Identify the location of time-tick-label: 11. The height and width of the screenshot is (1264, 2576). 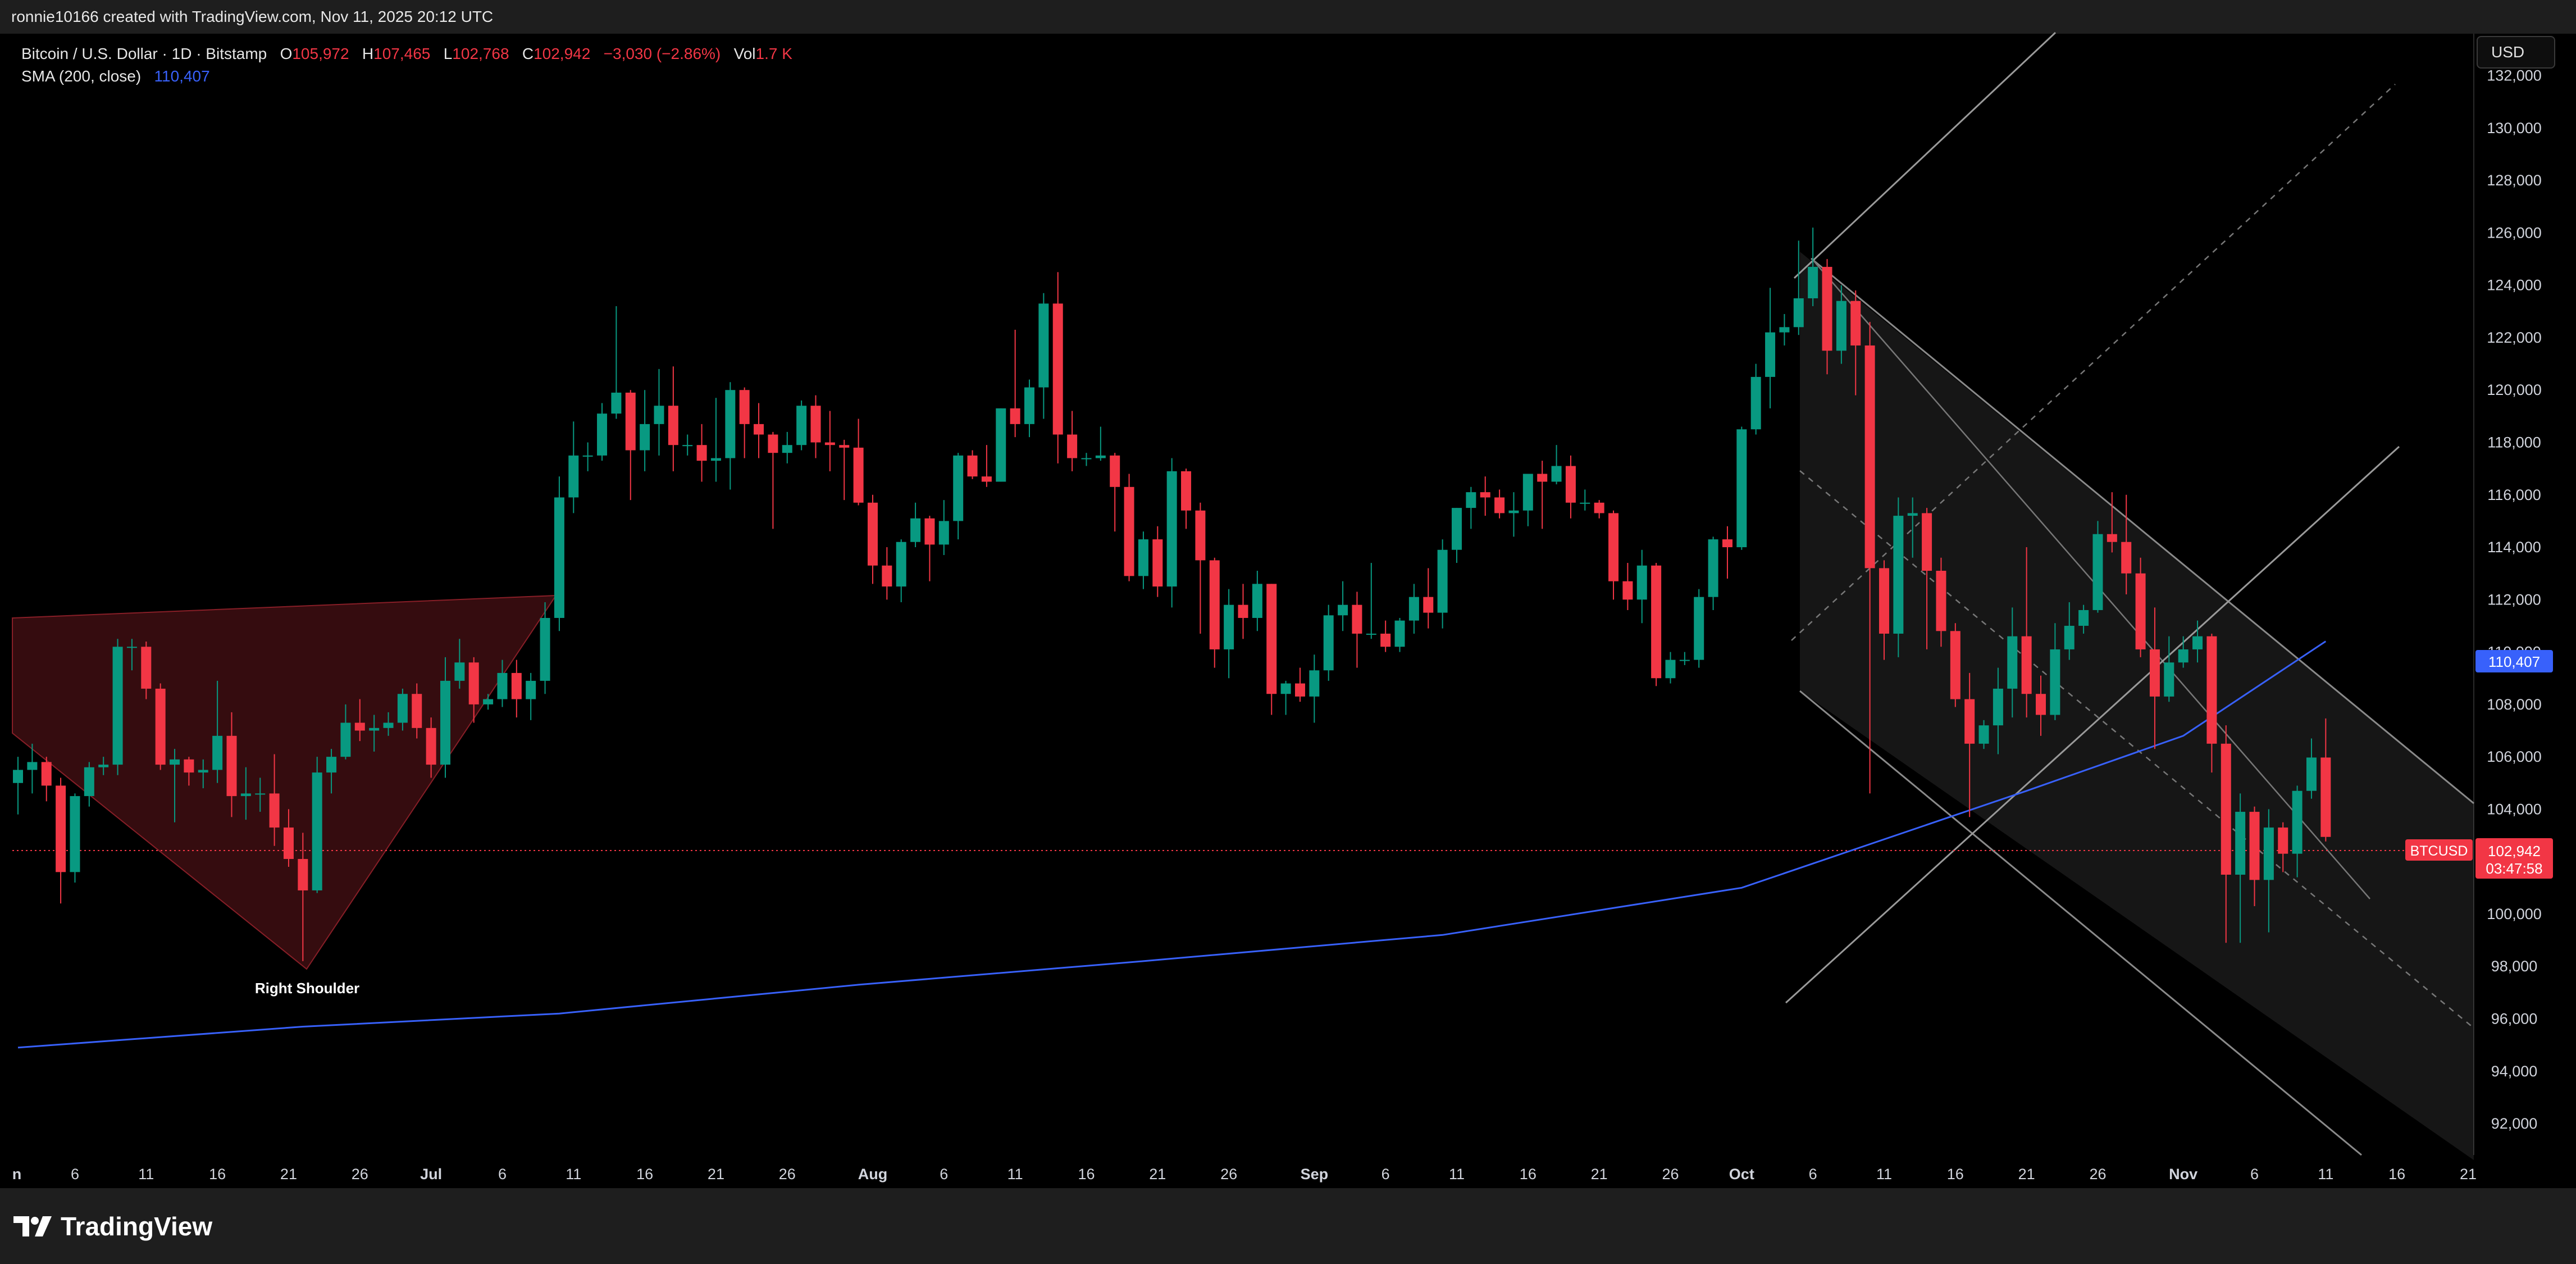
(573, 1174).